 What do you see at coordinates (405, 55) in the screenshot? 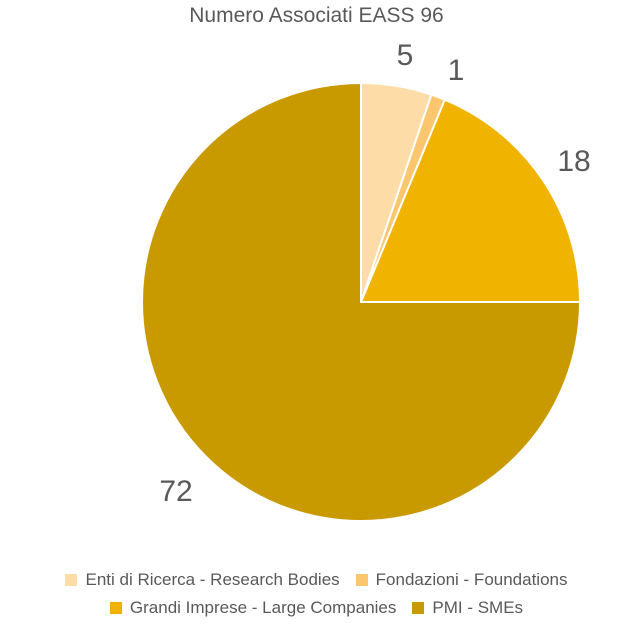
I see `data-label-0: 5` at bounding box center [405, 55].